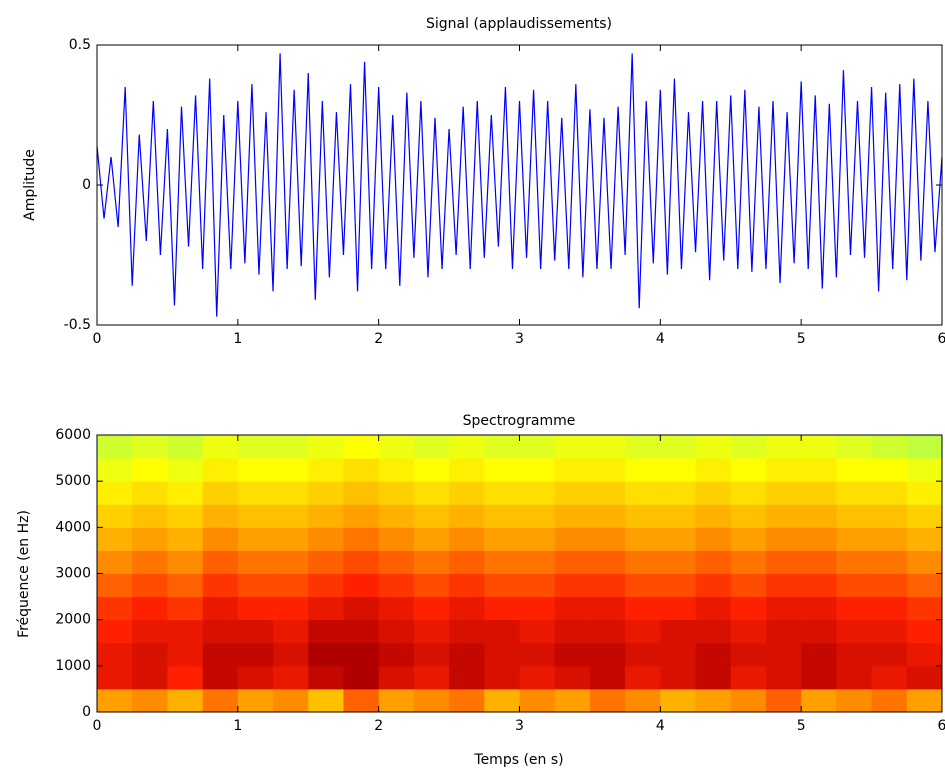 This screenshot has height=772, width=945. I want to click on y-axis-label: Amplitude, so click(30, 185).